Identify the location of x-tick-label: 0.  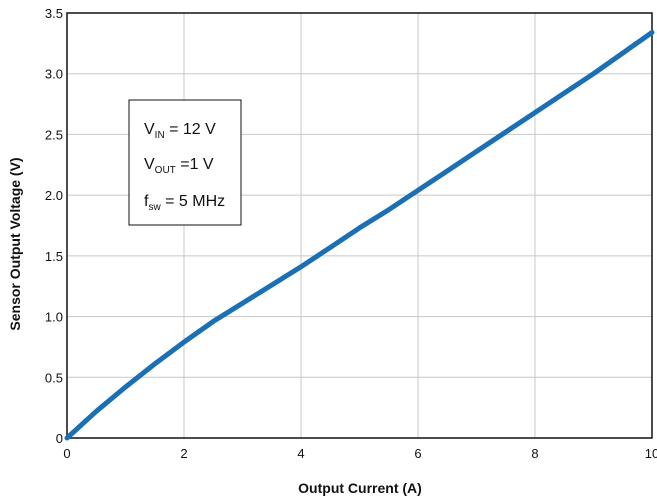
(66, 453).